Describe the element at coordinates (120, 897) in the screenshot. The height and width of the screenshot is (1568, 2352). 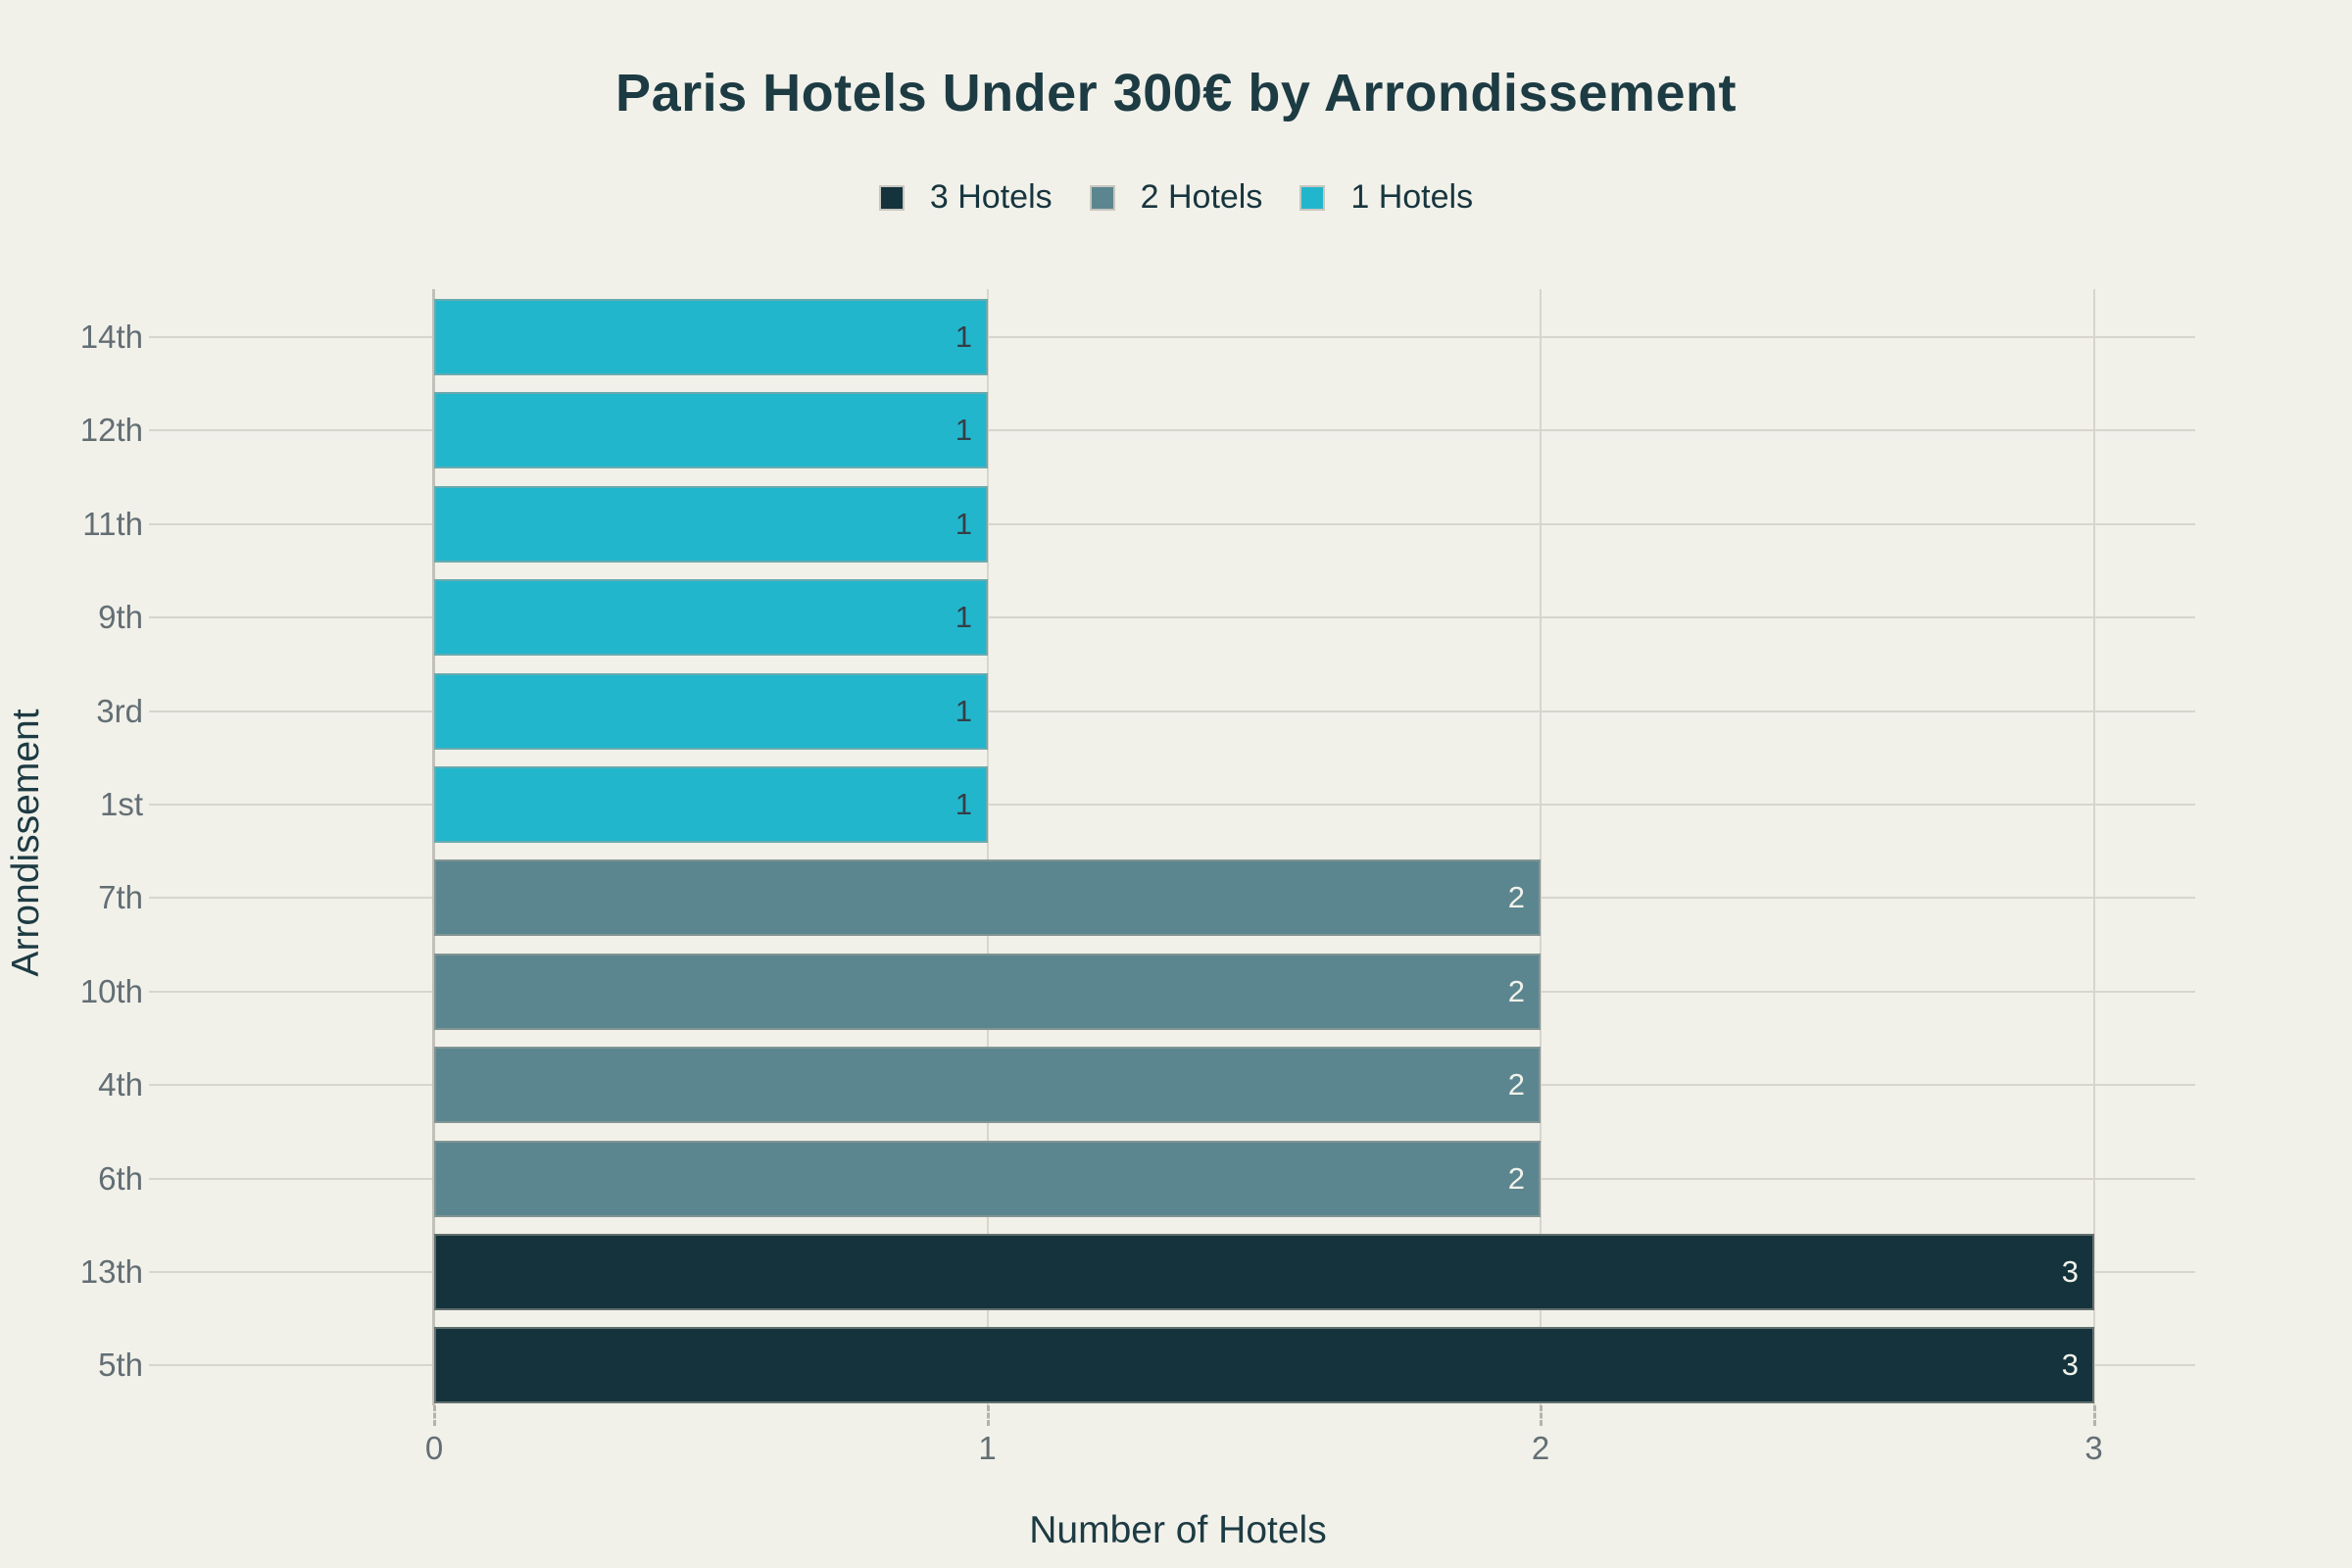
I see `y-tick-label-7th: 7th` at that location.